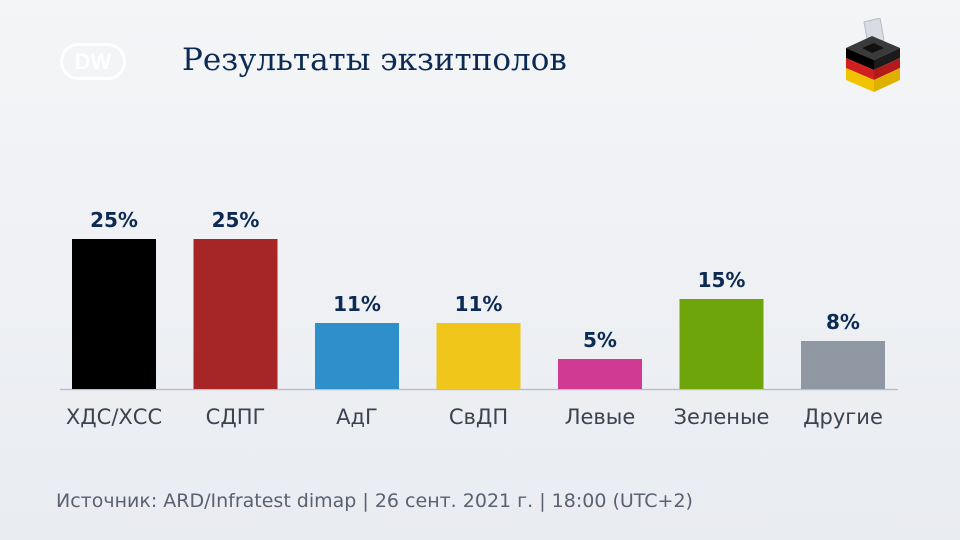 This screenshot has width=960, height=540. I want to click on category-label: ХДС/ХСС, so click(114, 417).